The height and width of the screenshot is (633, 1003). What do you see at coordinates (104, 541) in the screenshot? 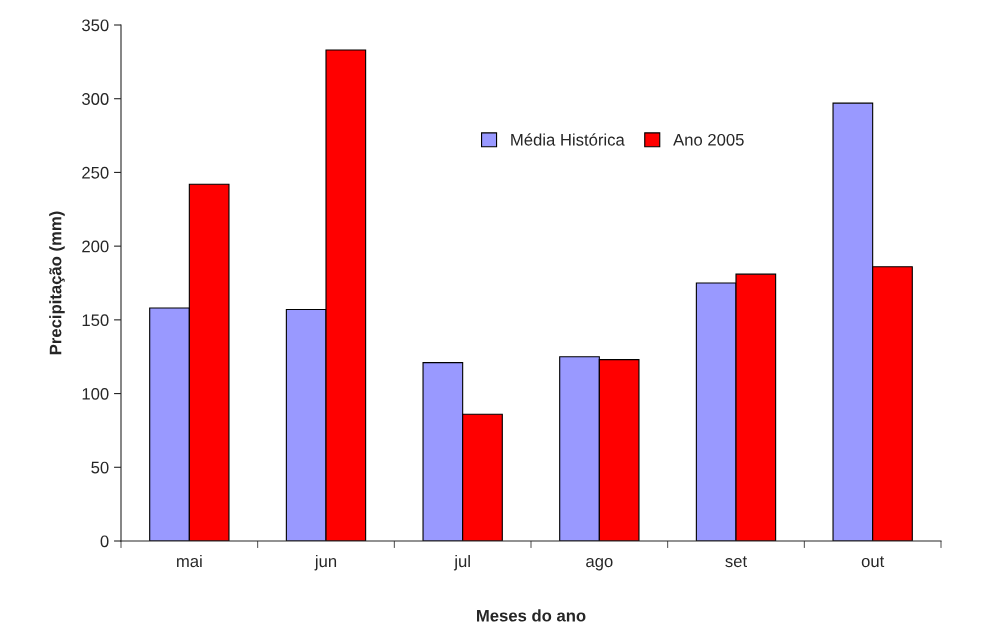
I see `y-tick-label: 0` at bounding box center [104, 541].